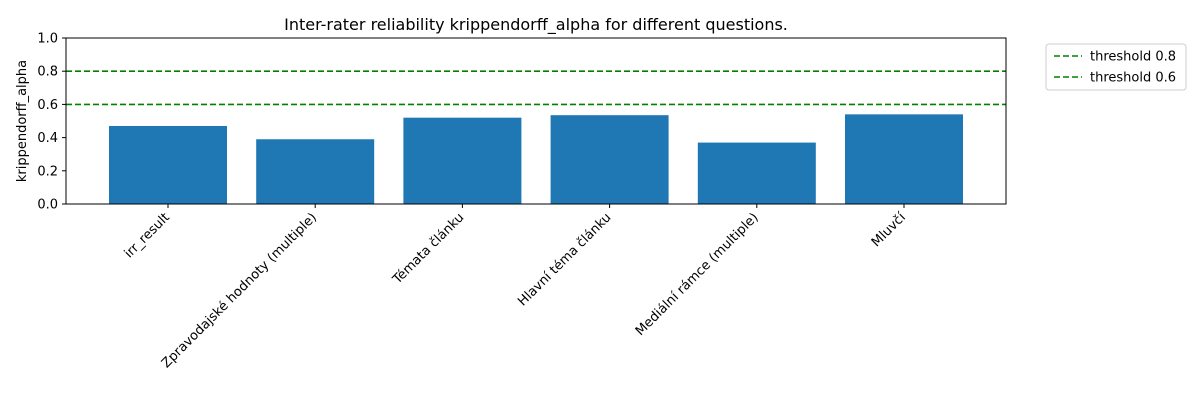 This screenshot has width=1200, height=400. What do you see at coordinates (1133, 57) in the screenshot?
I see `legend-label-0: threshold 0.8` at bounding box center [1133, 57].